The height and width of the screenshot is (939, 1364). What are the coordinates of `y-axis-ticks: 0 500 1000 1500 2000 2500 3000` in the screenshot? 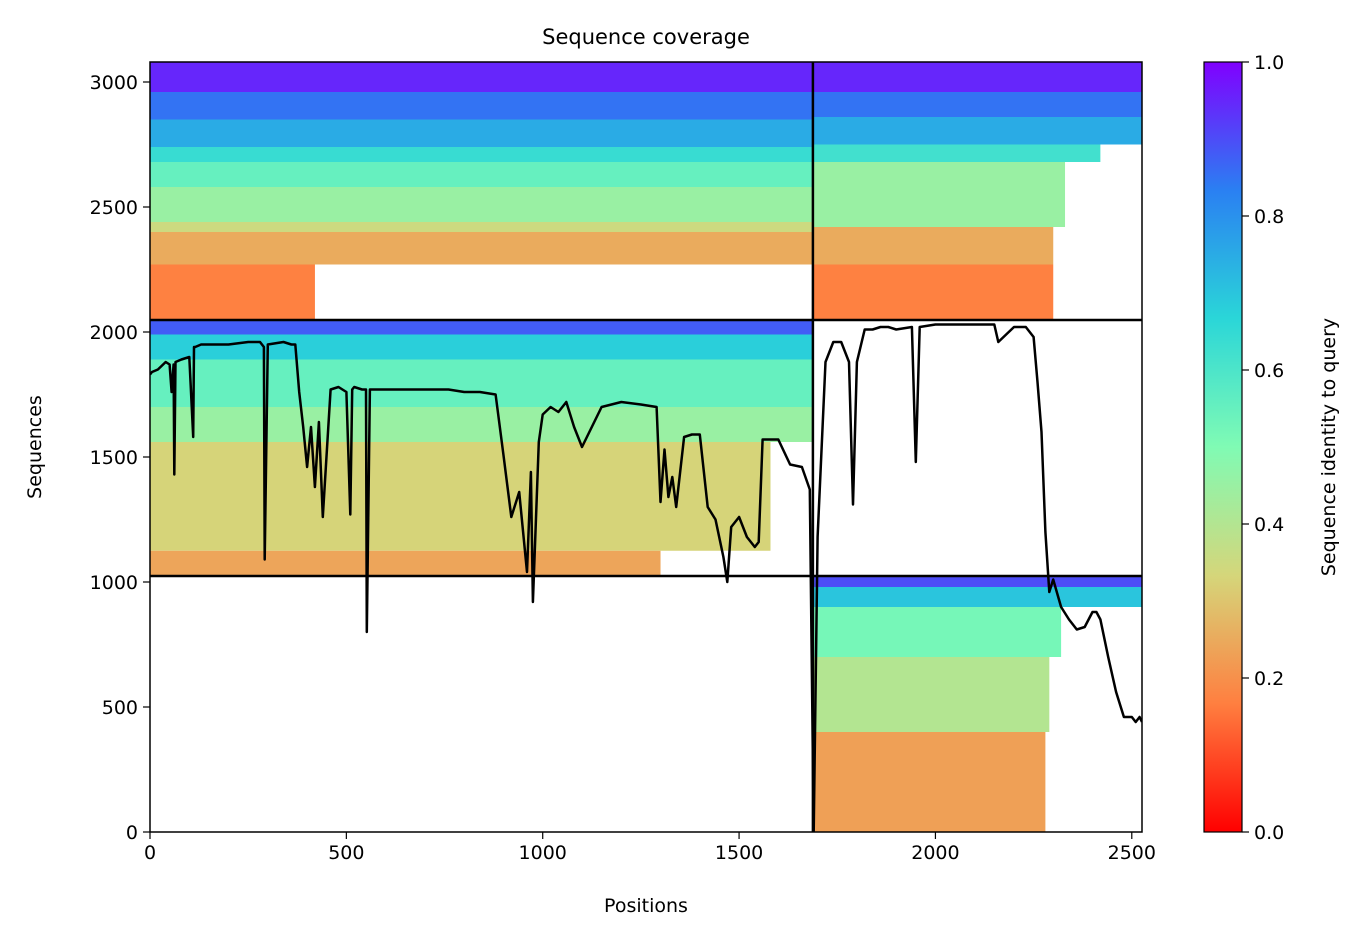 It's located at (120, 458).